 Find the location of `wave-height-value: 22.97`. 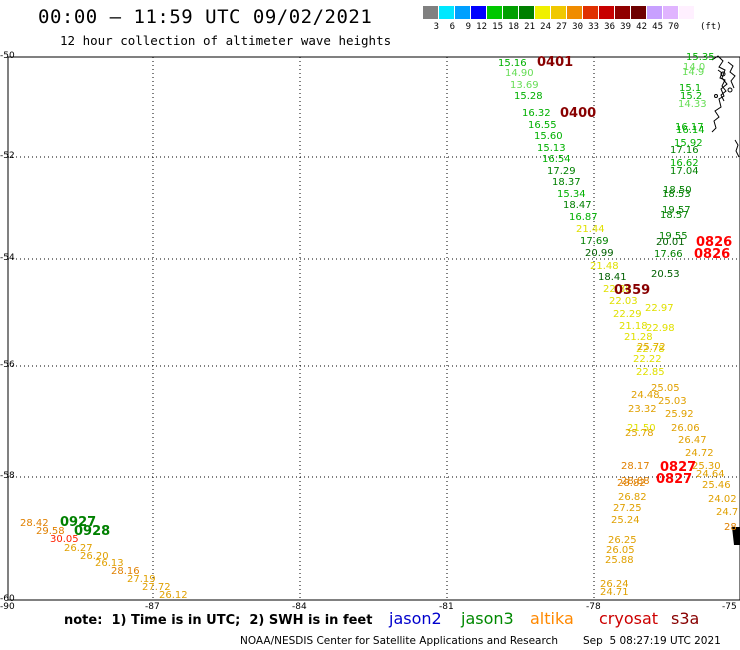

wave-height-value: 22.97 is located at coordinates (659, 308).